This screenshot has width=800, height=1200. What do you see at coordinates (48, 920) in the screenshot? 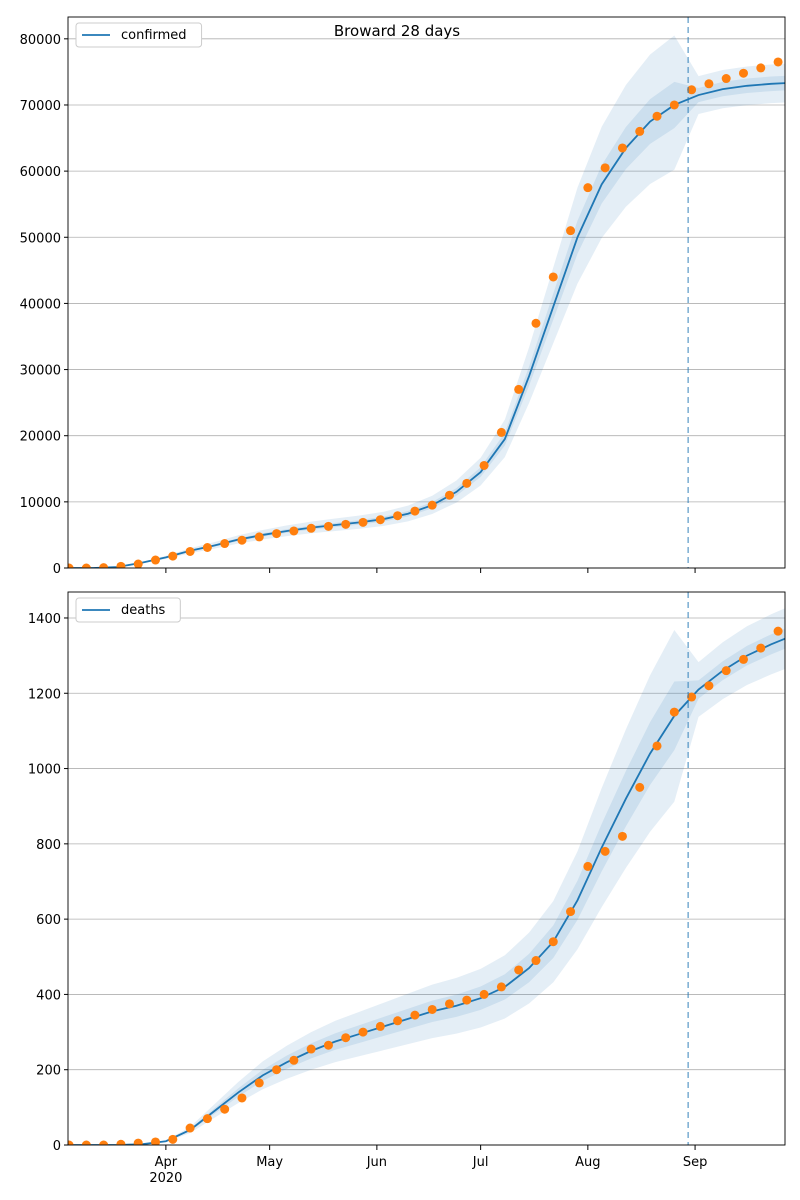
I see `y-tick-label: 600` at bounding box center [48, 920].